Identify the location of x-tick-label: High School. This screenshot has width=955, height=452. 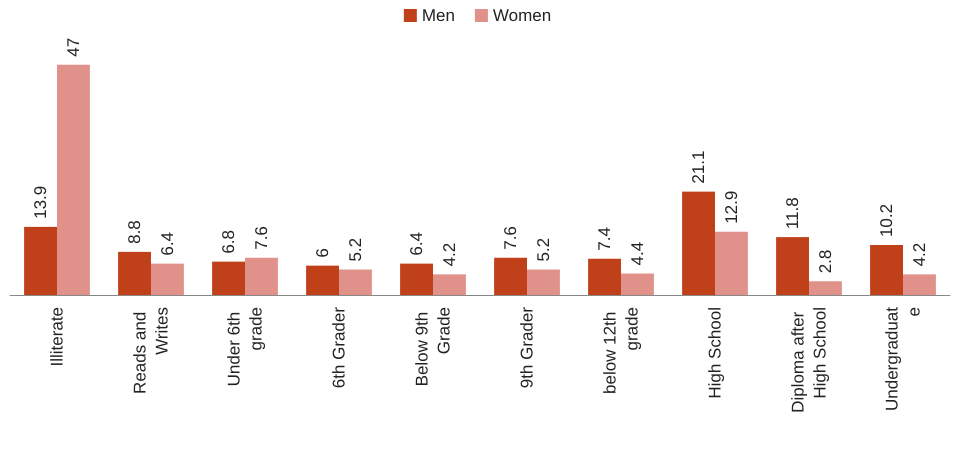
(715, 353).